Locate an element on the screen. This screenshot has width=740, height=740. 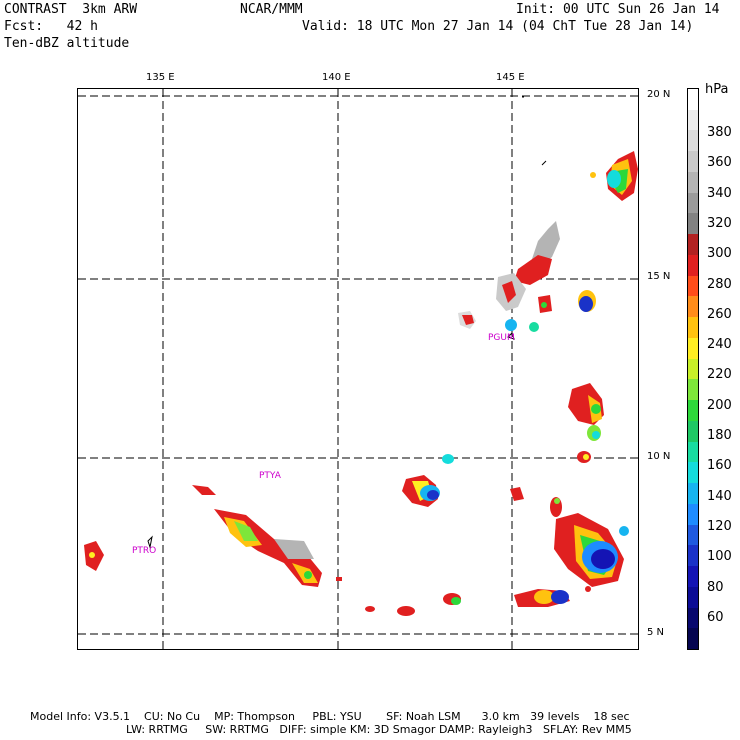
header-init-time: Init: 00 UTC Sun 26 Jan 14 is located at coordinates (618, 9).